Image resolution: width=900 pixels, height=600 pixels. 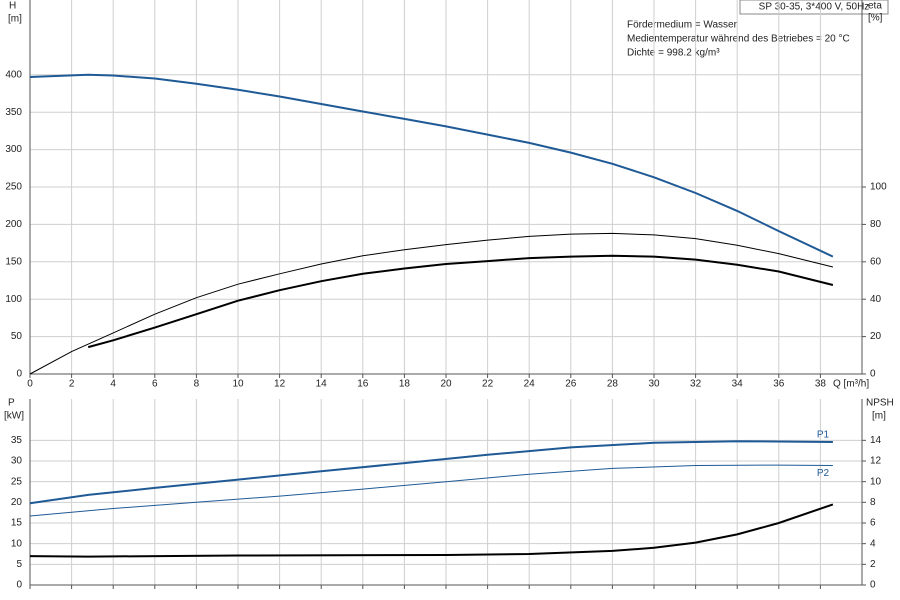 What do you see at coordinates (113, 384) in the screenshot?
I see `x-tick-label: 4` at bounding box center [113, 384].